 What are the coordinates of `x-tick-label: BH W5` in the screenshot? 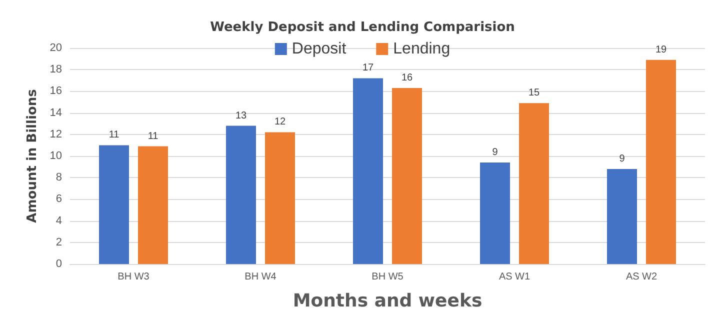 It's located at (388, 277).